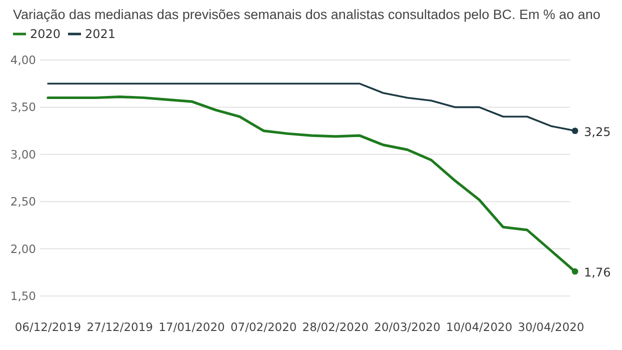  I want to click on y-tick-label: 3,50, so click(23, 107).